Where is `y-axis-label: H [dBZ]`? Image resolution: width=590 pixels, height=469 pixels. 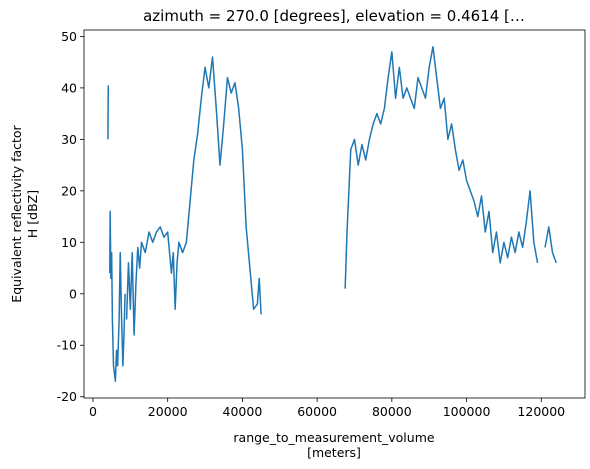 y-axis-label: H [dBZ] is located at coordinates (32, 214).